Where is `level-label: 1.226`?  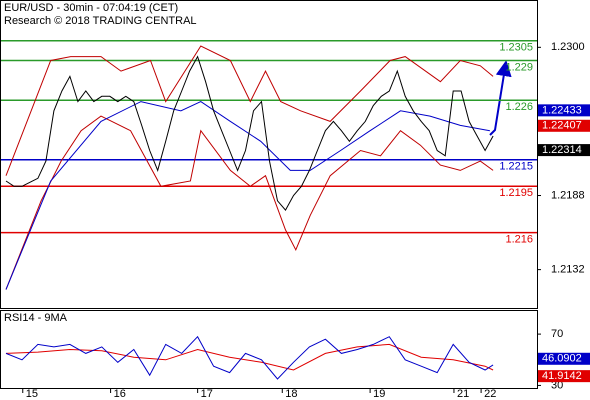 level-label: 1.226 is located at coordinates (519, 107).